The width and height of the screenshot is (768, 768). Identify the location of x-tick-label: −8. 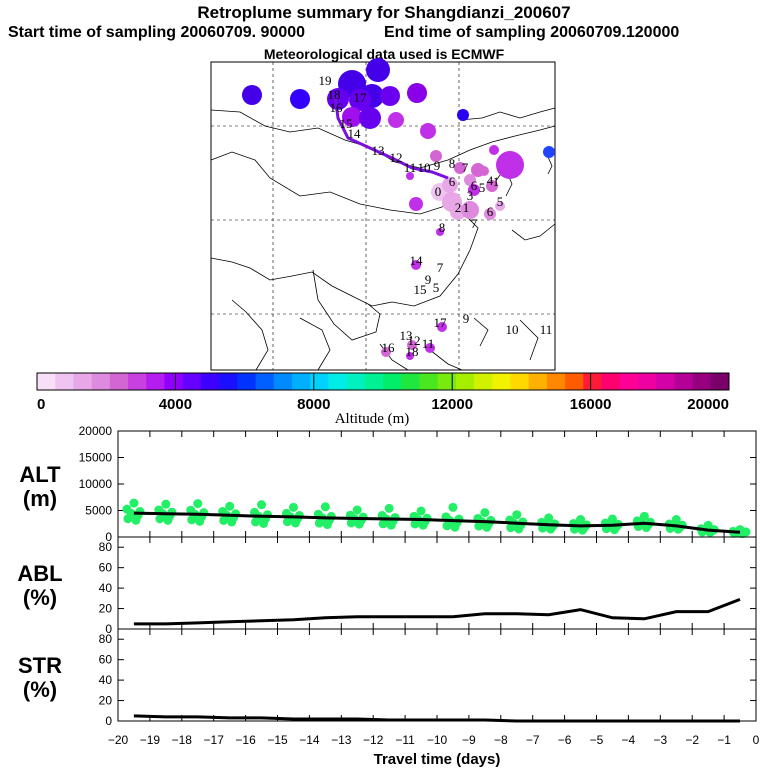
(501, 740).